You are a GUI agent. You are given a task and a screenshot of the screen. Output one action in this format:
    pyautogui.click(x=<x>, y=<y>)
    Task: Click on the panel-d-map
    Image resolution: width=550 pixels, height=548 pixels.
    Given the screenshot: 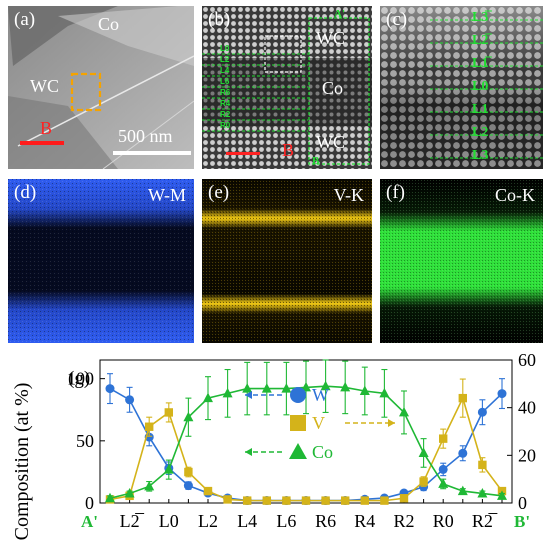 What is the action you would take?
    pyautogui.click(x=101, y=261)
    